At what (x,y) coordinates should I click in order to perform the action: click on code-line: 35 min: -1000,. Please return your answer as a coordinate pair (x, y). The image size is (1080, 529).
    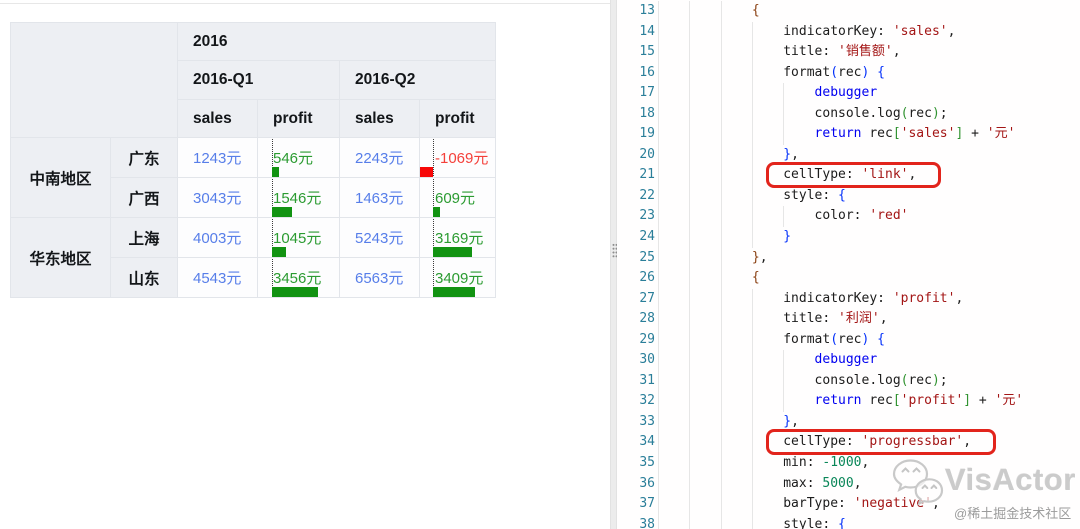
    Looking at the image, I should click on (848, 463).